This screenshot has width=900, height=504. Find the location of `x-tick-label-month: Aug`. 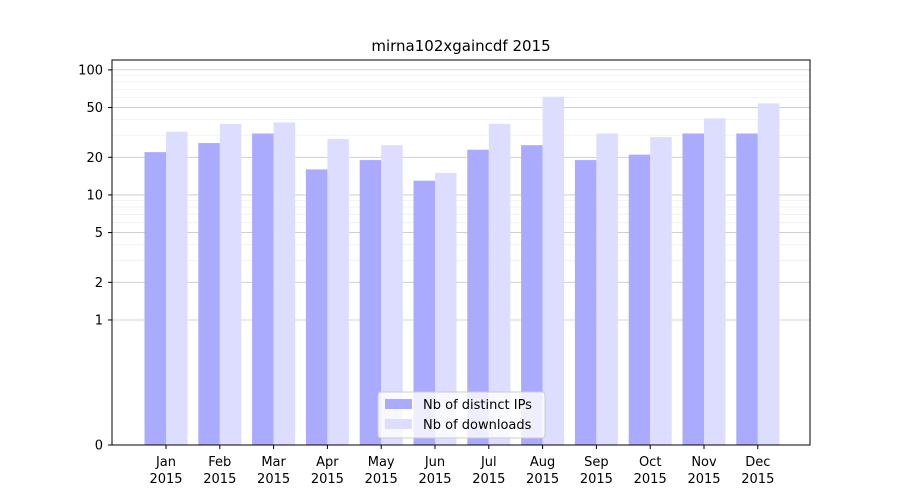

x-tick-label-month: Aug is located at coordinates (542, 462).